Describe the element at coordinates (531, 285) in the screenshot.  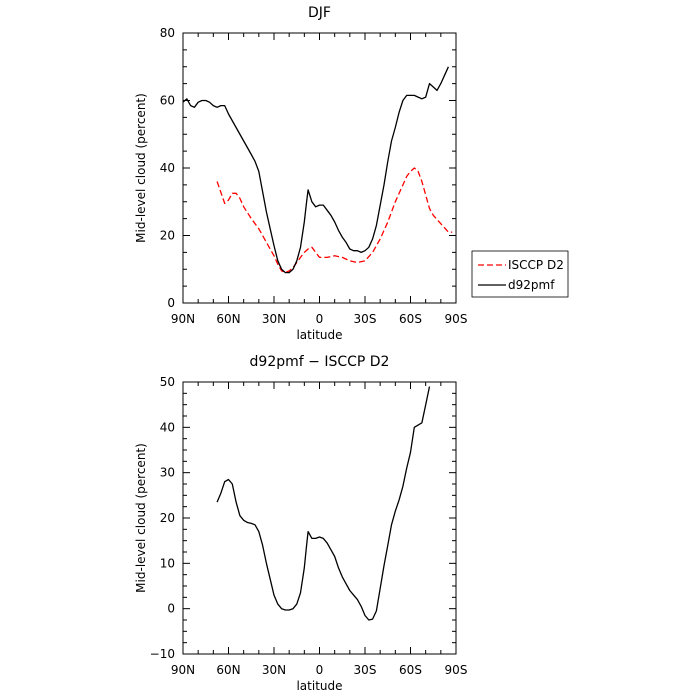
I see `legend-label-d92pmf: d92pmf` at that location.